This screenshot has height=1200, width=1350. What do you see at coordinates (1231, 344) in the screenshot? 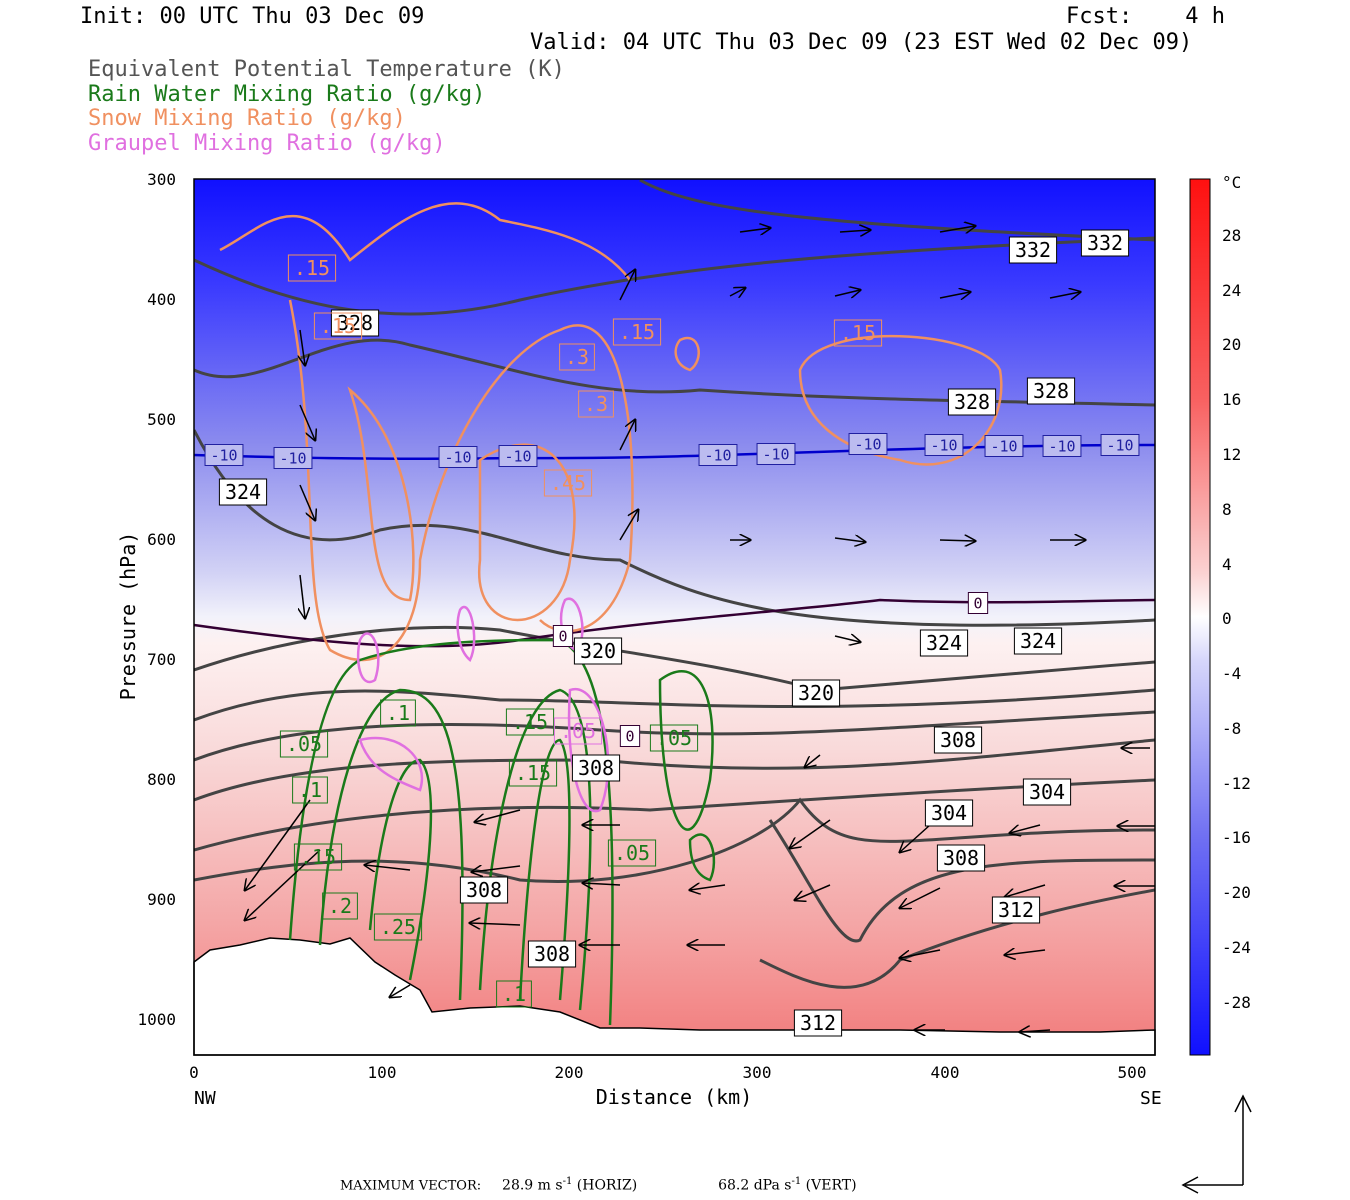
I see `cb-tick-20: 20` at bounding box center [1231, 344].